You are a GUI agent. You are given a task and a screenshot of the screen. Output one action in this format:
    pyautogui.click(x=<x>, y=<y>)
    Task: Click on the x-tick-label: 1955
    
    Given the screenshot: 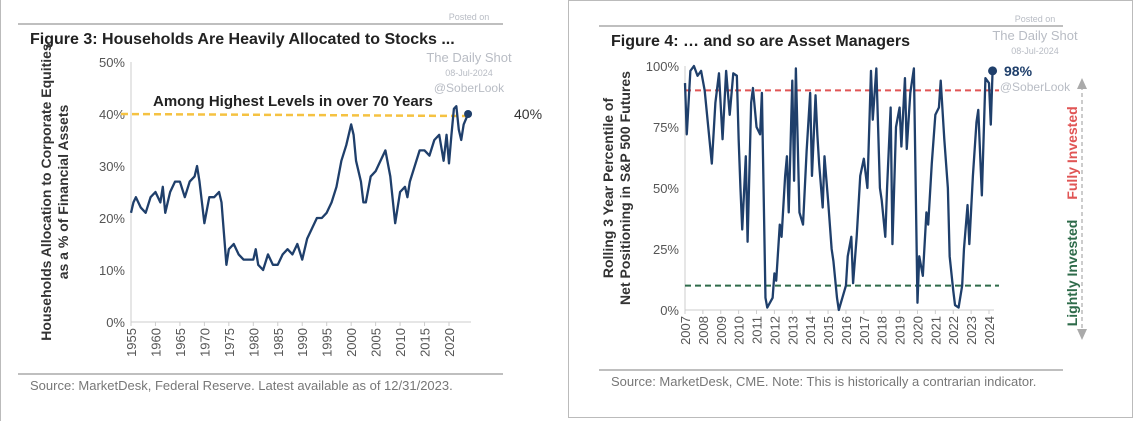 What is the action you would take?
    pyautogui.click(x=131, y=342)
    